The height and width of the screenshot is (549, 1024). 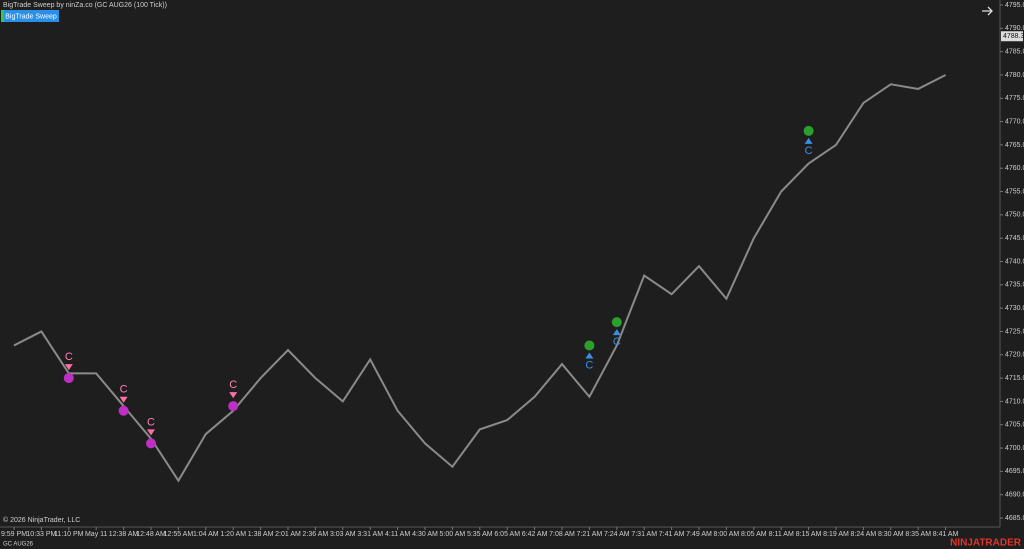 I want to click on x-tick-label: 11:10 PM, so click(x=69, y=534).